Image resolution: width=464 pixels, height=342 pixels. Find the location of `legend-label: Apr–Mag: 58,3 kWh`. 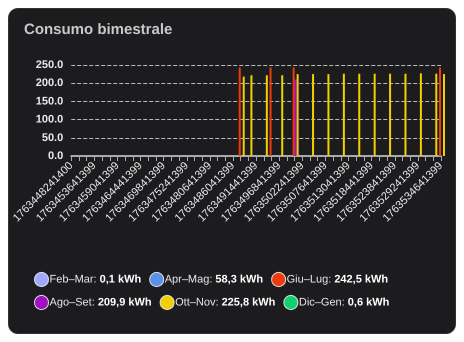

legend-label: Apr–Mag: 58,3 kWh is located at coordinates (214, 280).